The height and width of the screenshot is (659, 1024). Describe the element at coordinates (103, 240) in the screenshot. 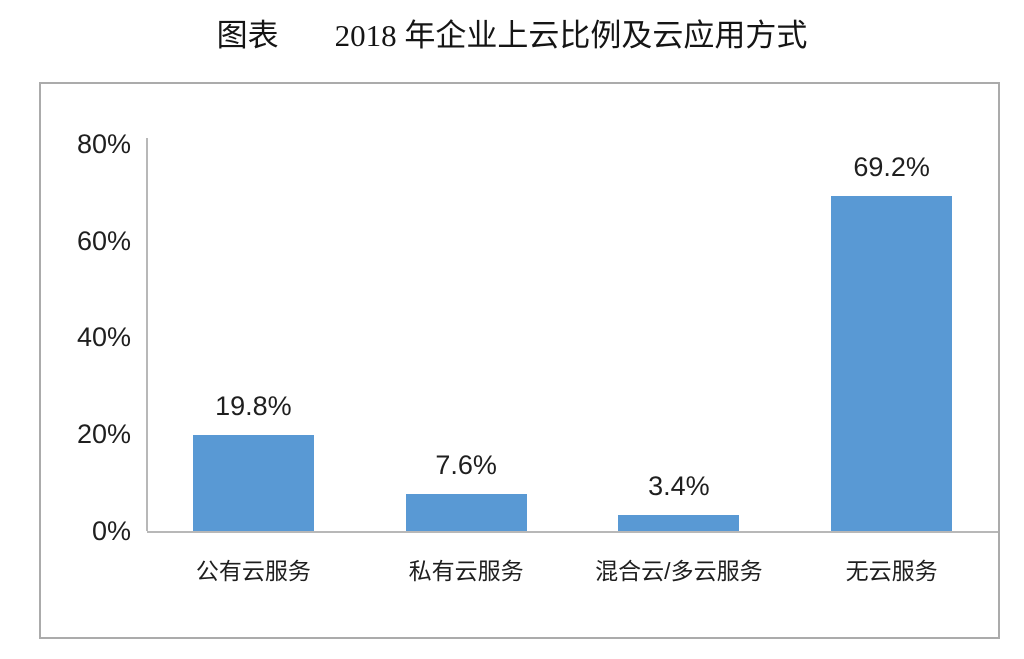

I see `y-axis-tick-label: 60%` at that location.